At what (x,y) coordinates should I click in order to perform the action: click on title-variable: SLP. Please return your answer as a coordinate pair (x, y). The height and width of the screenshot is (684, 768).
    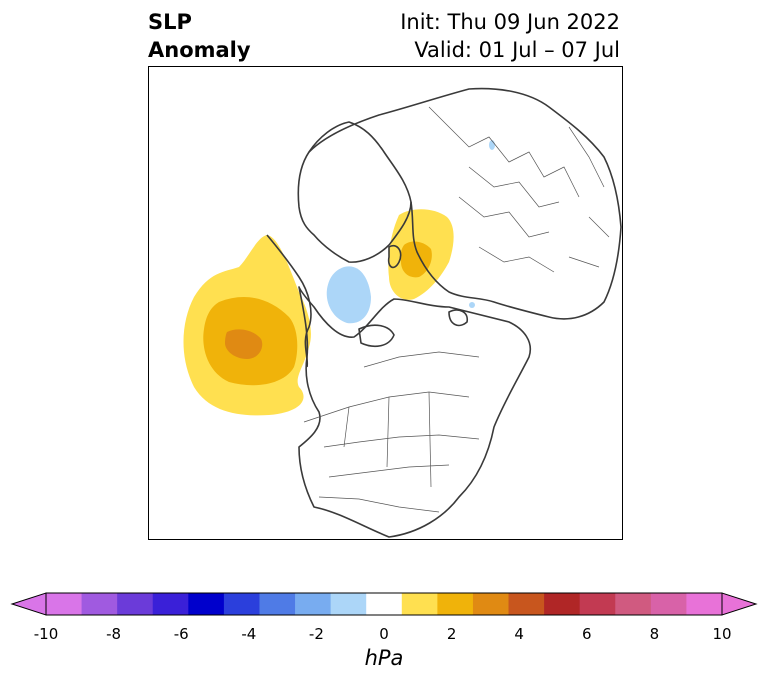
    Looking at the image, I should click on (170, 22).